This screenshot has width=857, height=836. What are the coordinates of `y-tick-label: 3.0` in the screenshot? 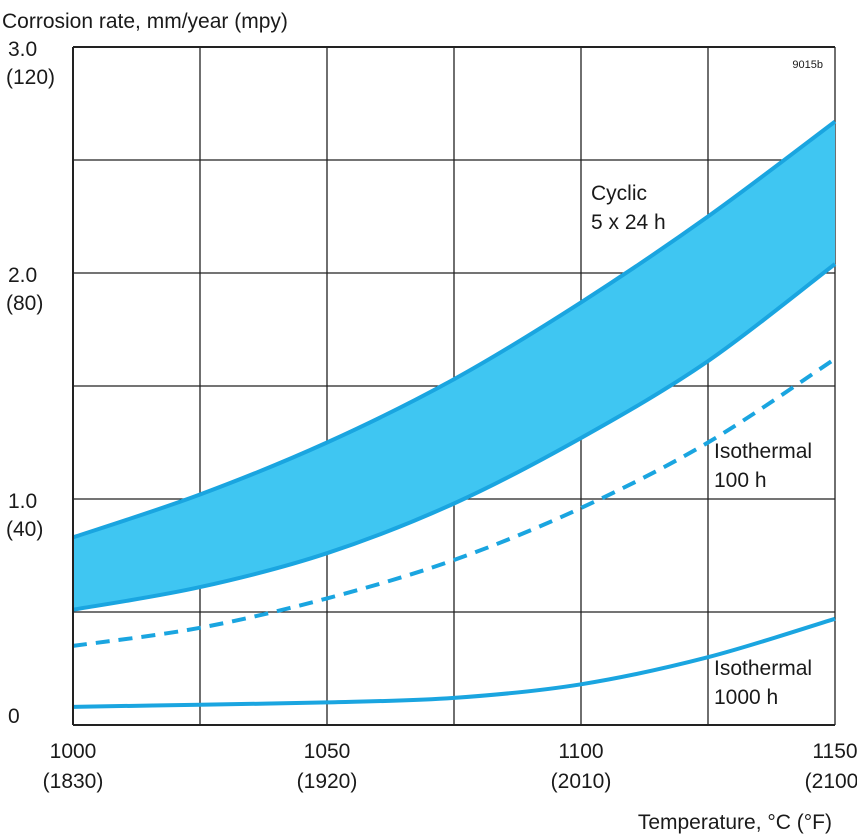 It's located at (22, 49).